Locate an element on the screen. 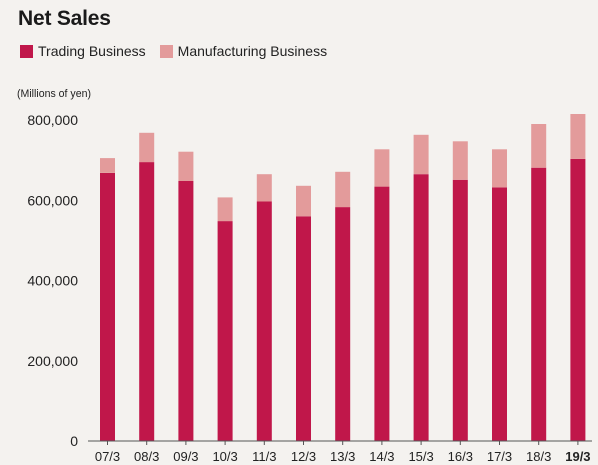 This screenshot has height=465, width=598. y-axis-unit-label: (Millions of yen) is located at coordinates (54, 94).